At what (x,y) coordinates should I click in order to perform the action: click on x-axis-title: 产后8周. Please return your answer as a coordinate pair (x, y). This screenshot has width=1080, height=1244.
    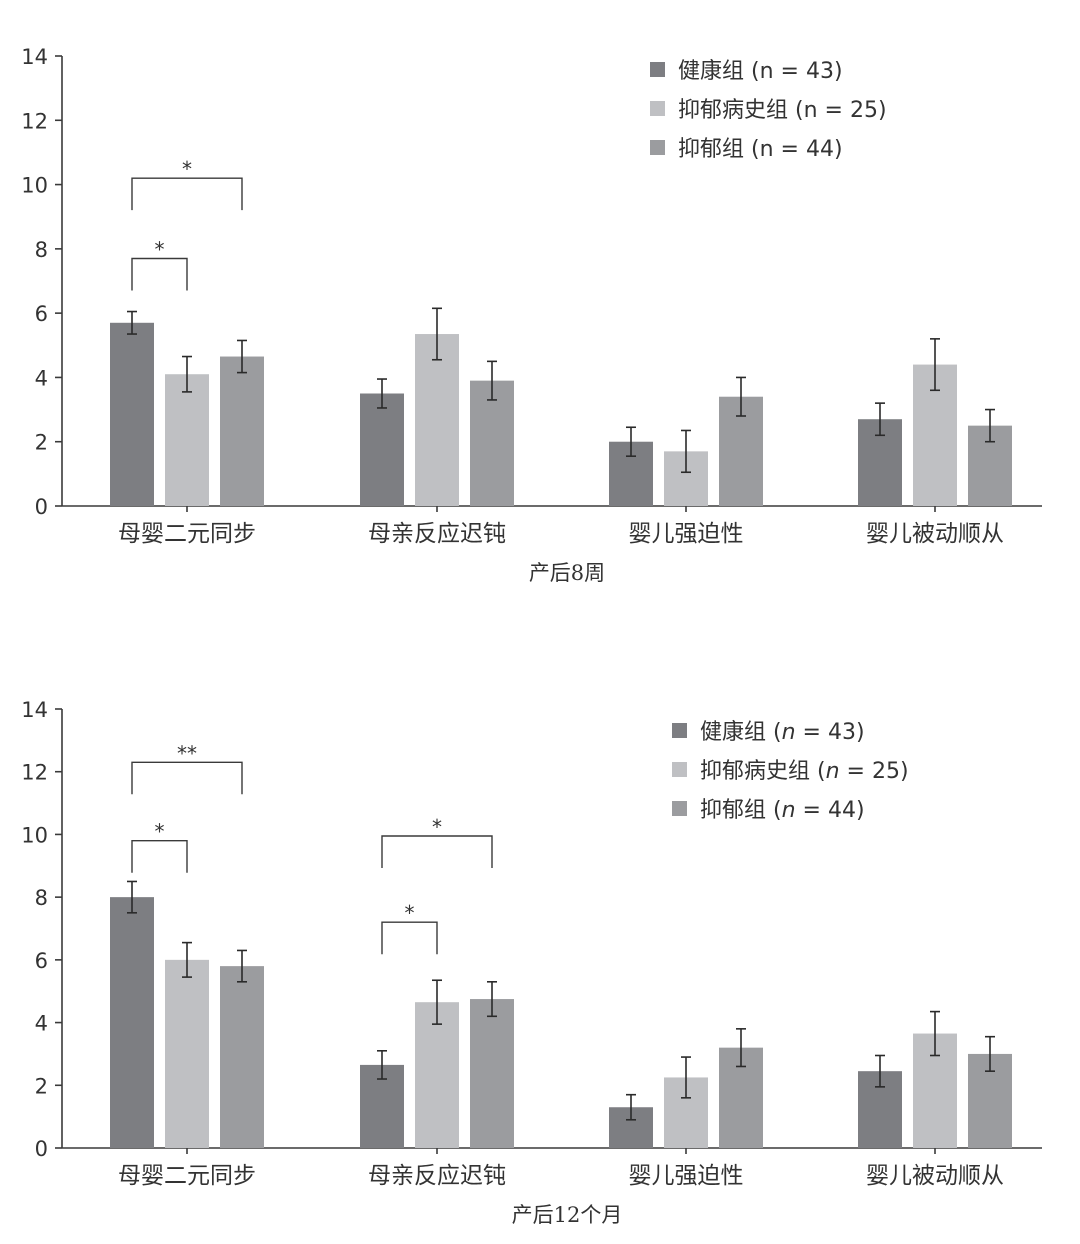
    Looking at the image, I should click on (567, 573).